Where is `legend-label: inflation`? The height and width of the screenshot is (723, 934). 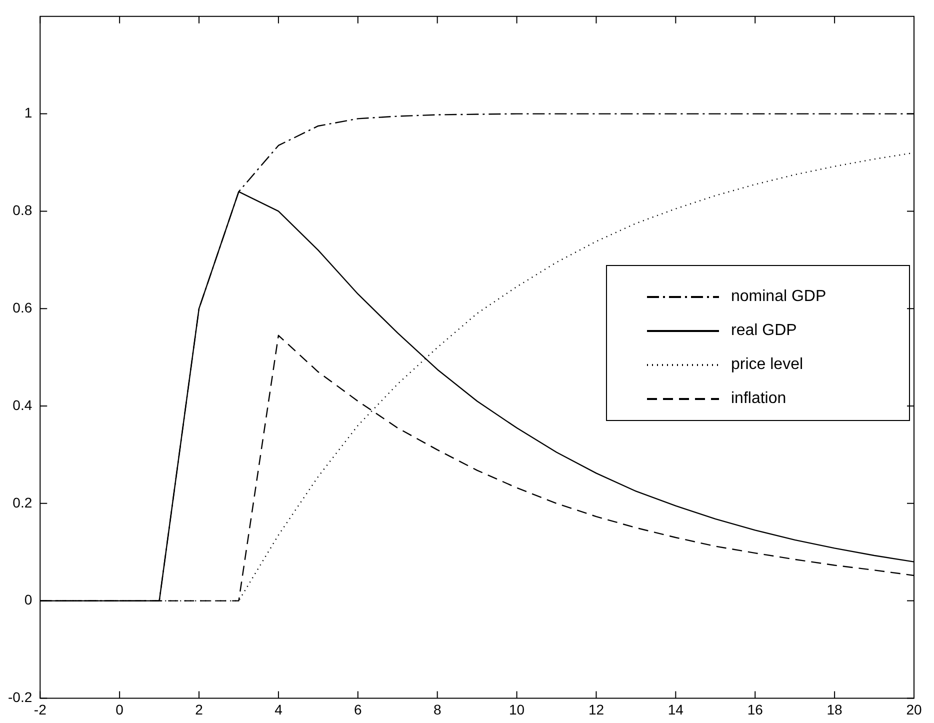 legend-label: inflation is located at coordinates (758, 399).